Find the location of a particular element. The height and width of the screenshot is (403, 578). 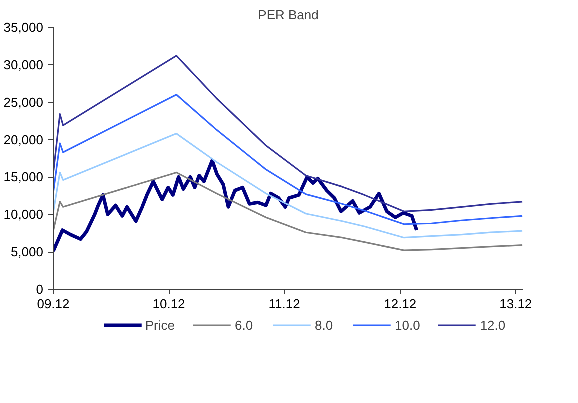

x-tick-label: 10.12 is located at coordinates (169, 304).